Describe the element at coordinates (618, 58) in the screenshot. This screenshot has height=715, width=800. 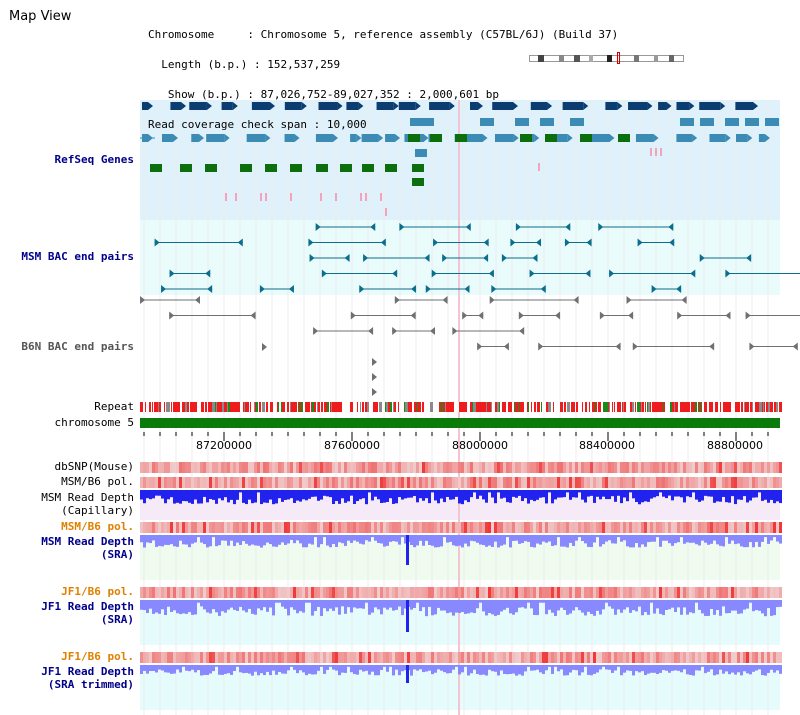
I see `ideogram-selection-marker` at that location.